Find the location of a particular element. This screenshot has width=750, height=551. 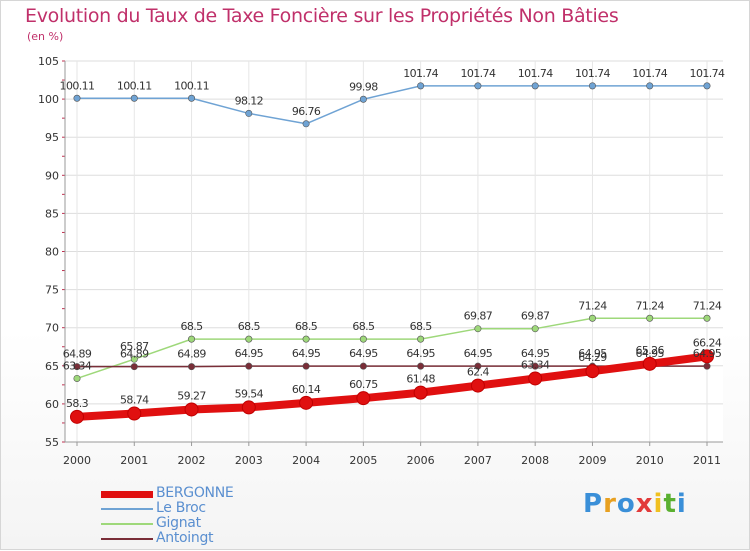

legend-label-bergonne: BERGONNE is located at coordinates (194, 493).